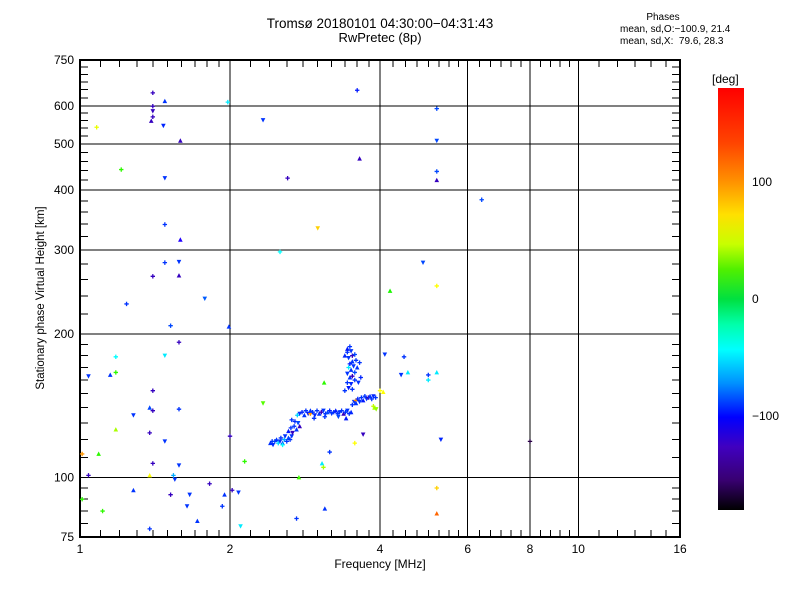  I want to click on y-tick-label: 750, so click(64, 60).